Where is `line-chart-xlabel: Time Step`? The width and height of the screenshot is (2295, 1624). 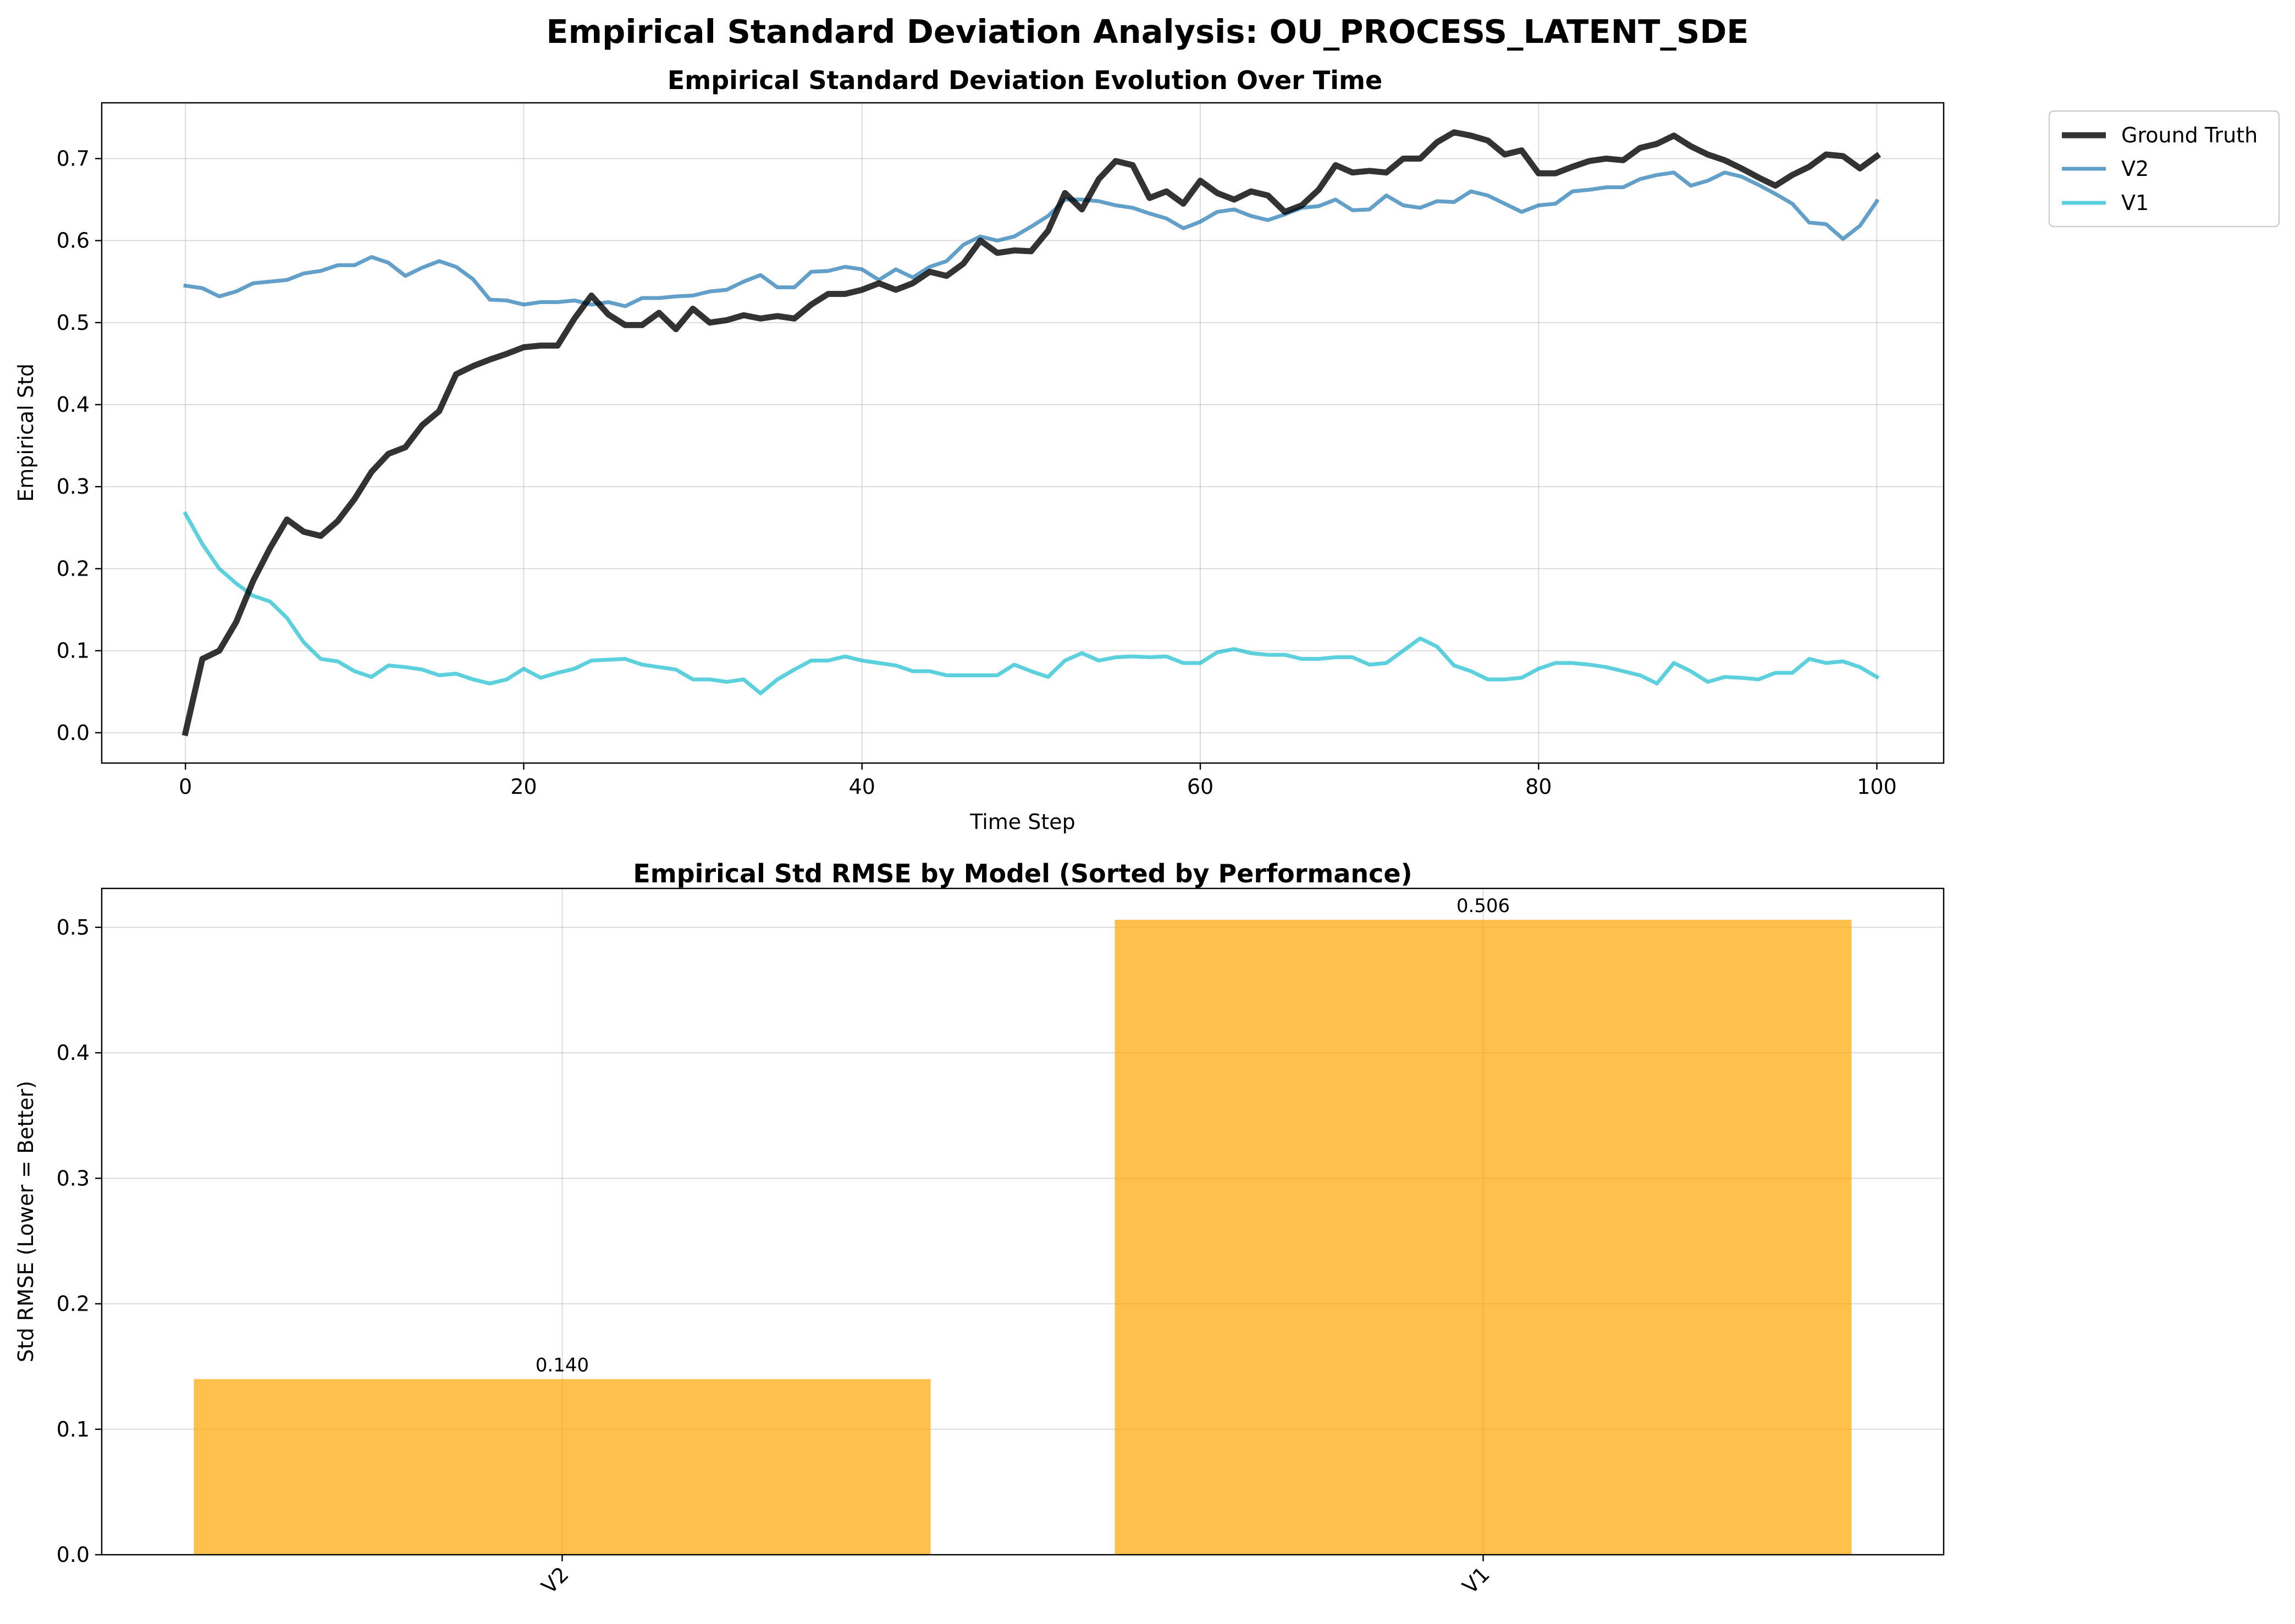 line-chart-xlabel: Time Step is located at coordinates (1022, 822).